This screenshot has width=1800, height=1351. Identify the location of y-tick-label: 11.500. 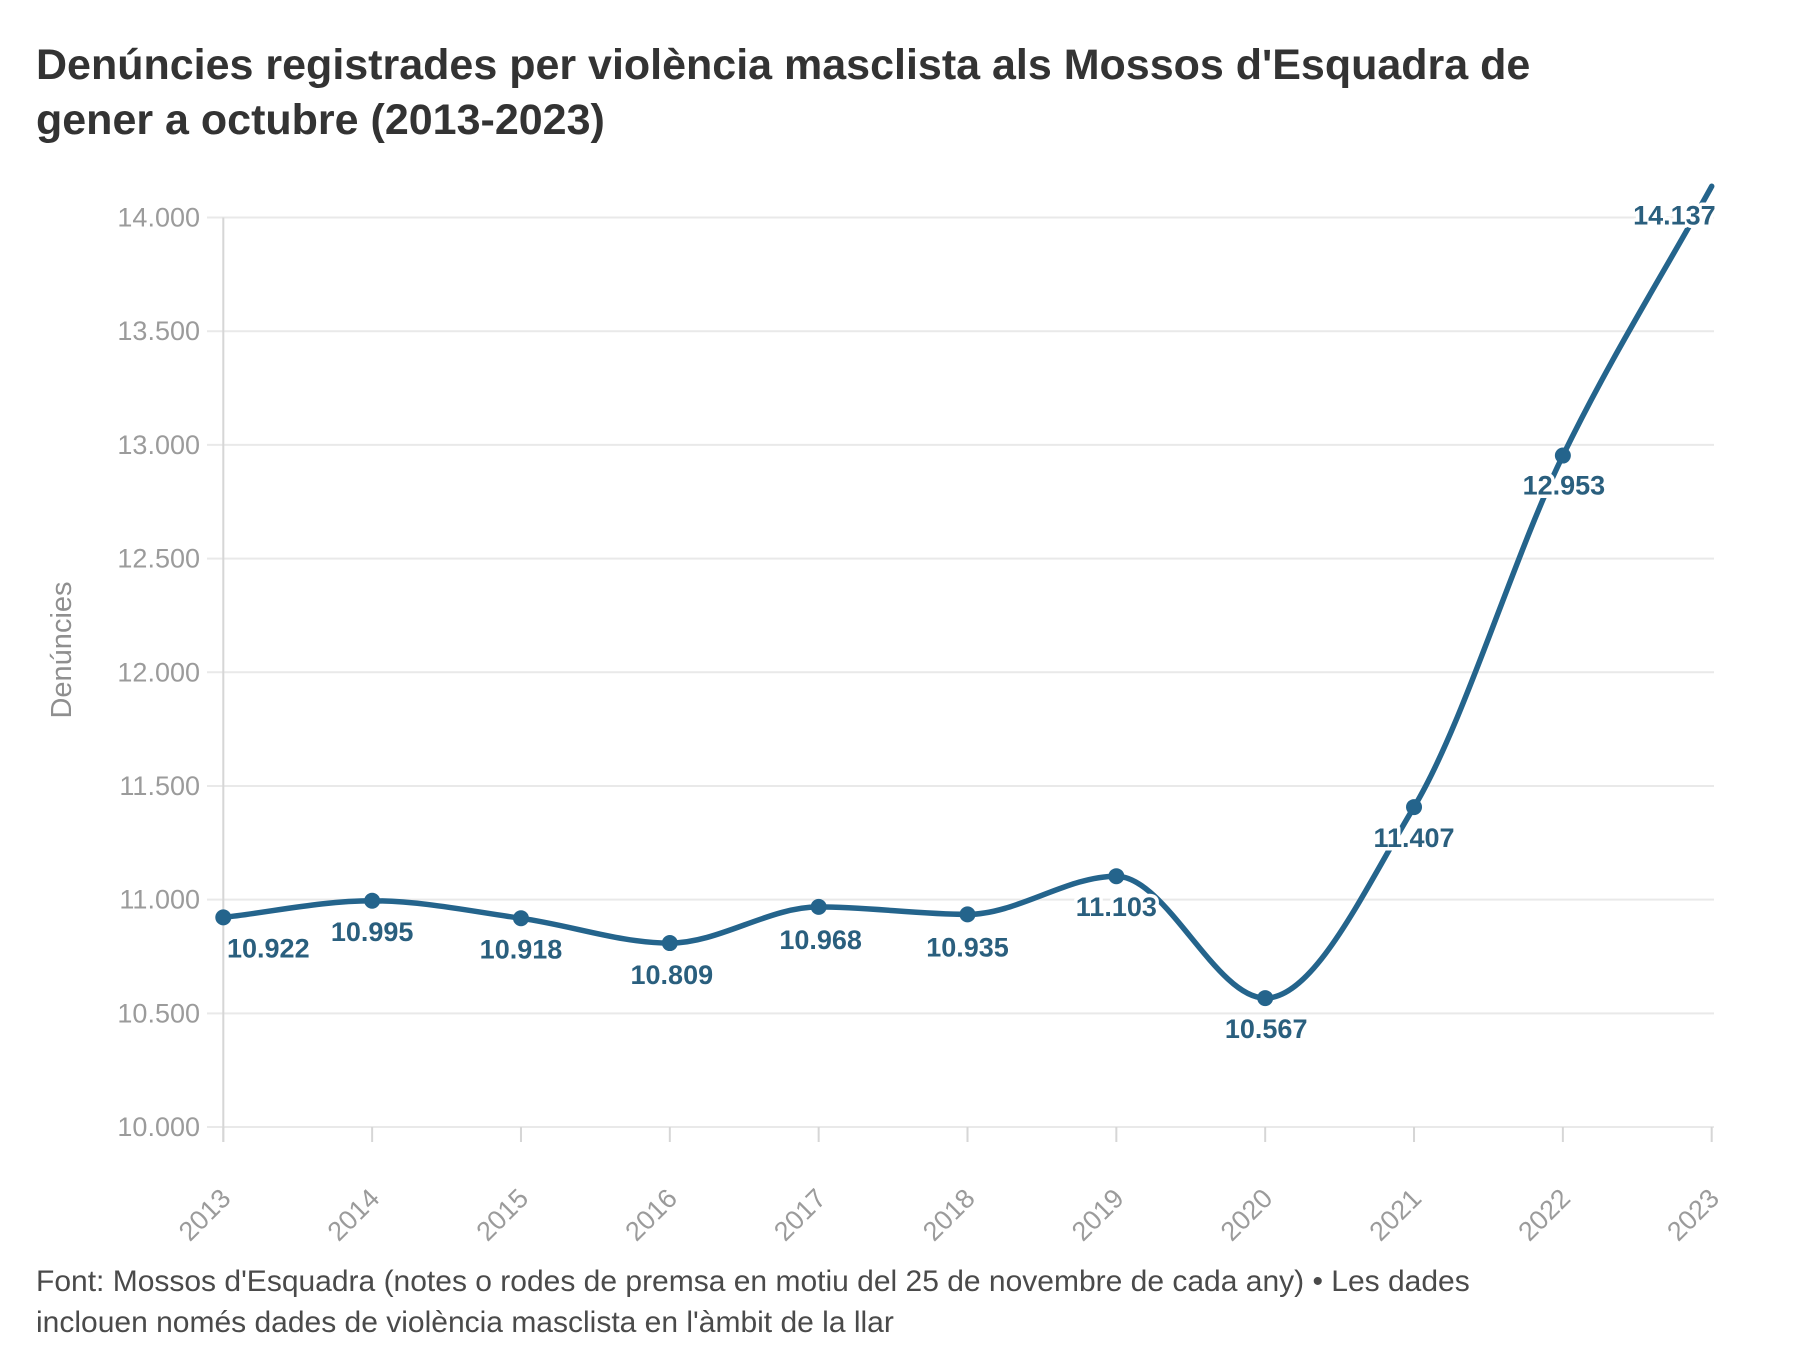
(159, 786).